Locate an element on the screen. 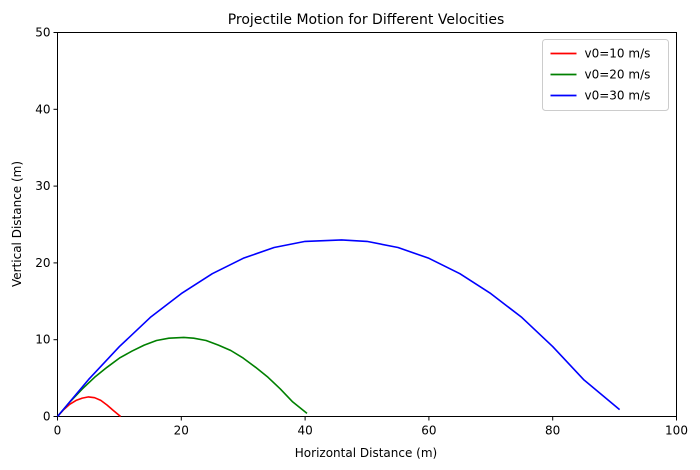  y-tick-label: 40 is located at coordinates (42, 109).